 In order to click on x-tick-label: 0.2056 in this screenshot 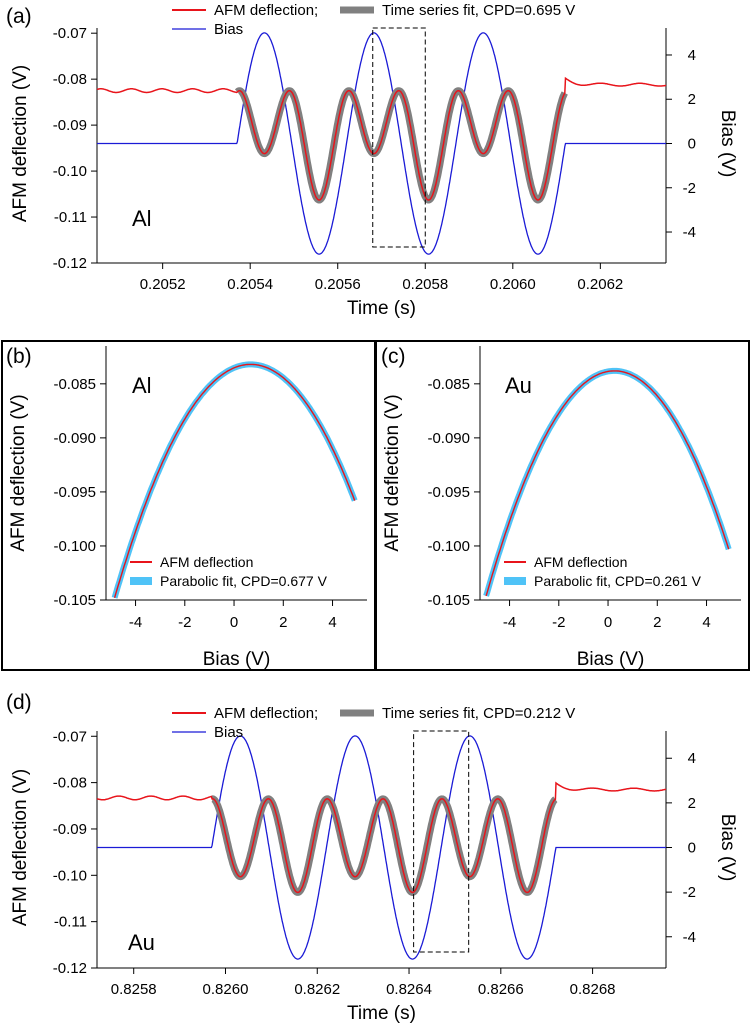, I will do `click(338, 284)`.